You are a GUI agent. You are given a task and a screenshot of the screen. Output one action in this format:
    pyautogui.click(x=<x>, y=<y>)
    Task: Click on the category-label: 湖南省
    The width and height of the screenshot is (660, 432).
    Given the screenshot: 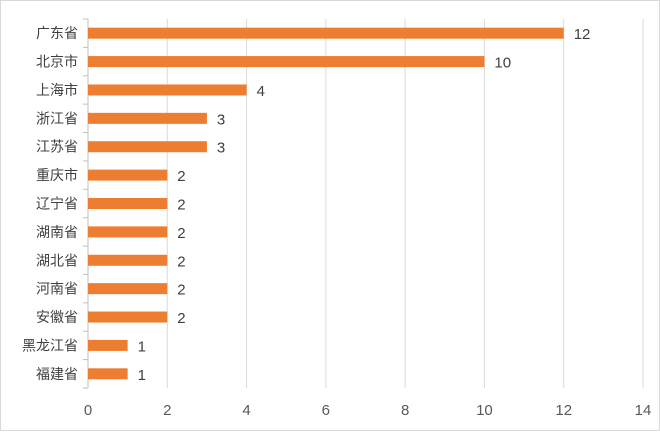 What is the action you would take?
    pyautogui.click(x=57, y=233)
    